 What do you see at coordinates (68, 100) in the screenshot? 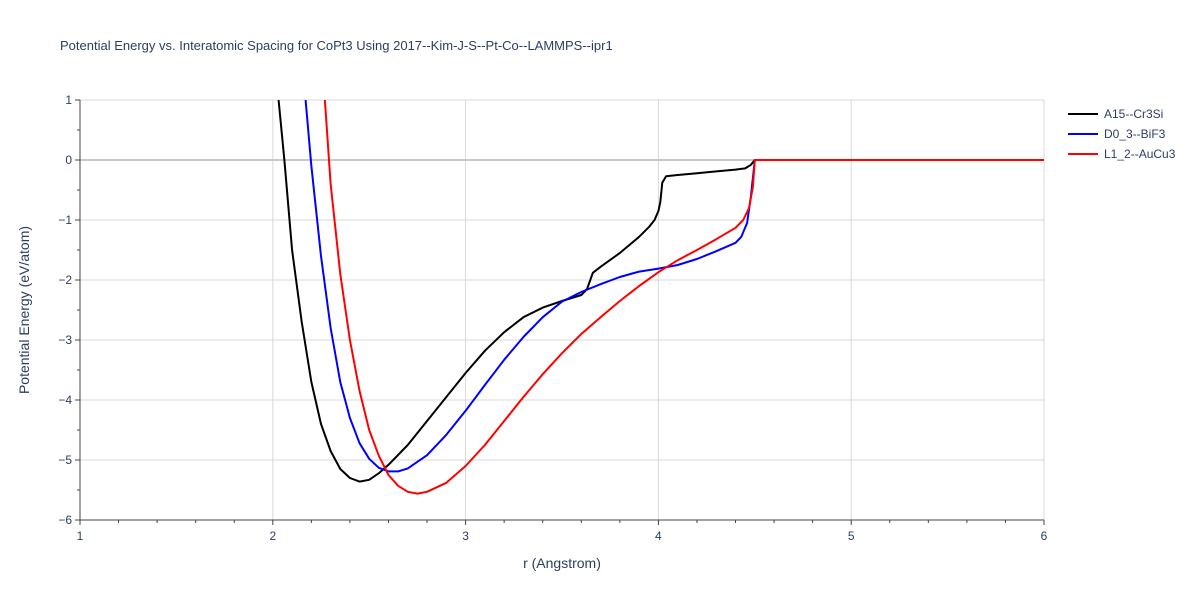
I see `y-tick-label: 1` at bounding box center [68, 100].